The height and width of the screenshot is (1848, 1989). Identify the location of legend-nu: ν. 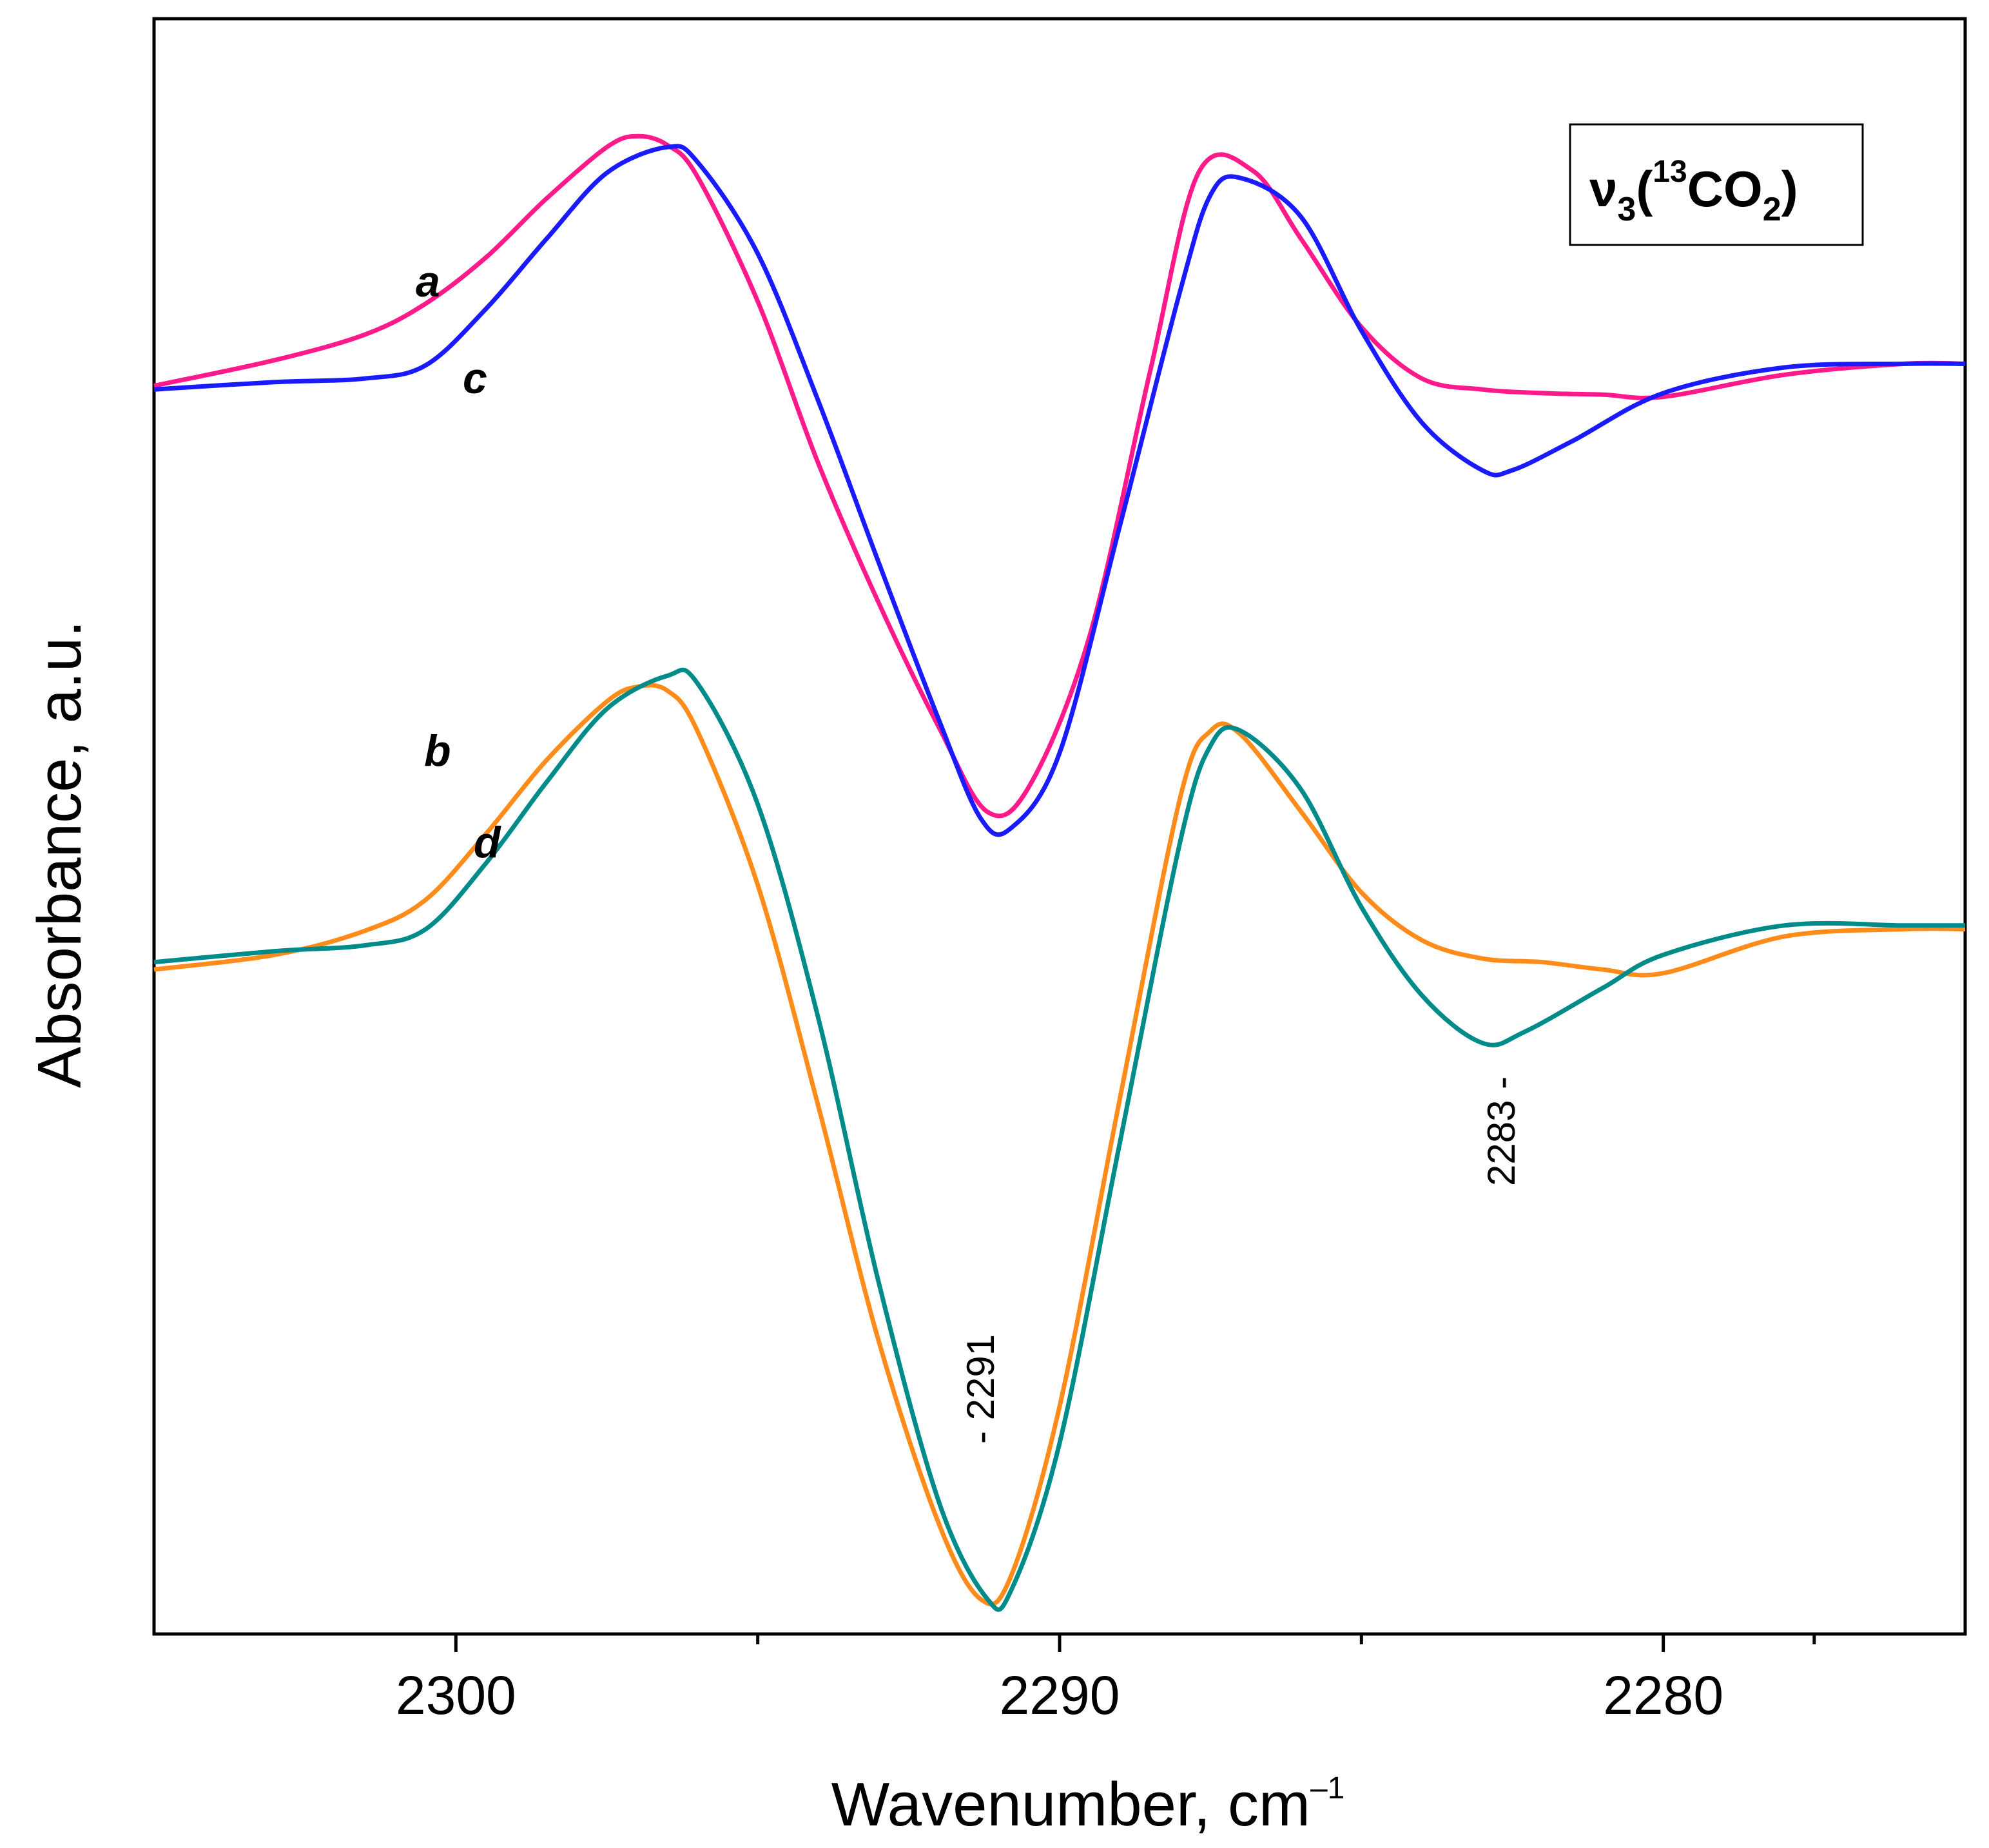
(1603, 188).